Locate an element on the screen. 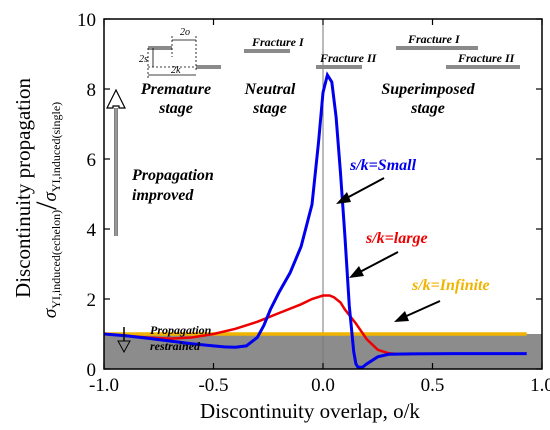 This screenshot has width=550, height=430. y-ratio-num-main: σ is located at coordinates (50, 313).